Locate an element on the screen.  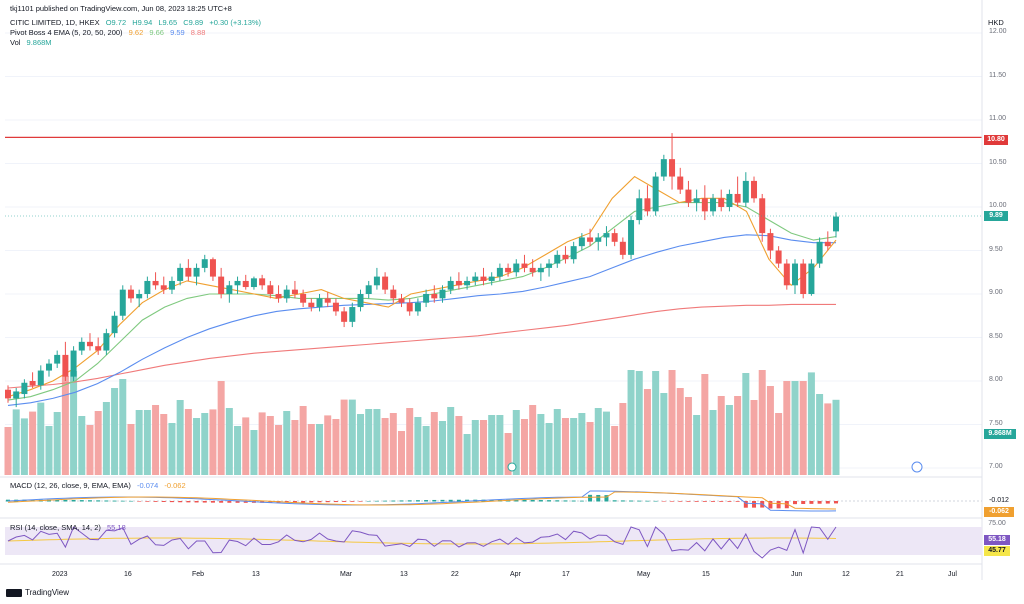
rsi-name: RSI (14, close, SMA, 14, 2) is located at coordinates (55, 527).